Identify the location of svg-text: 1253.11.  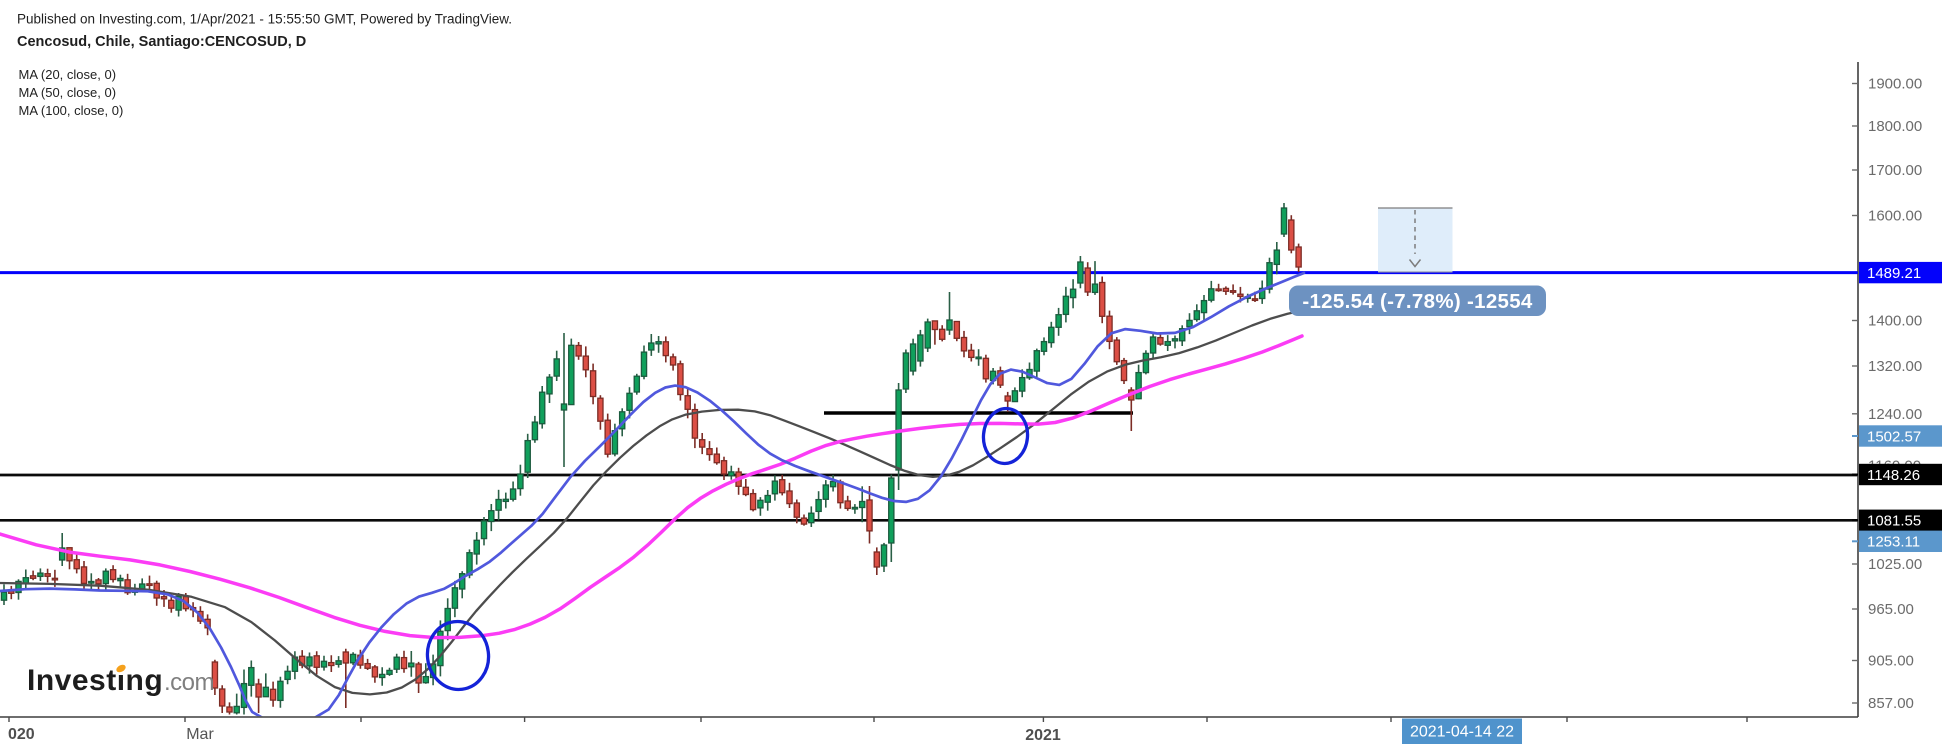
(1893, 542).